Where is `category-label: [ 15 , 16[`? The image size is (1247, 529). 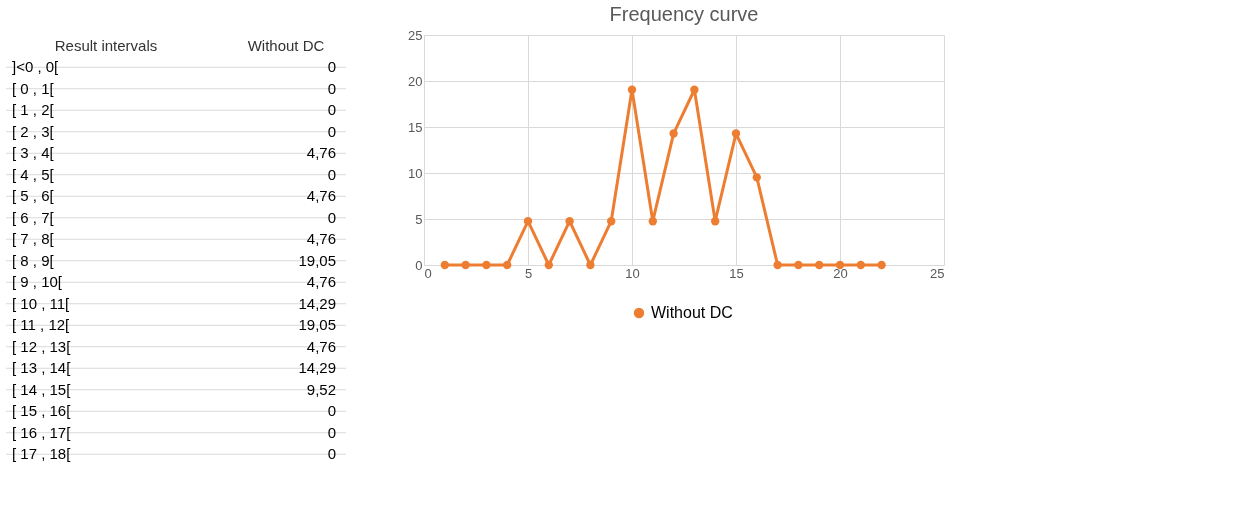
category-label: [ 15 , 16[ is located at coordinates (42, 411).